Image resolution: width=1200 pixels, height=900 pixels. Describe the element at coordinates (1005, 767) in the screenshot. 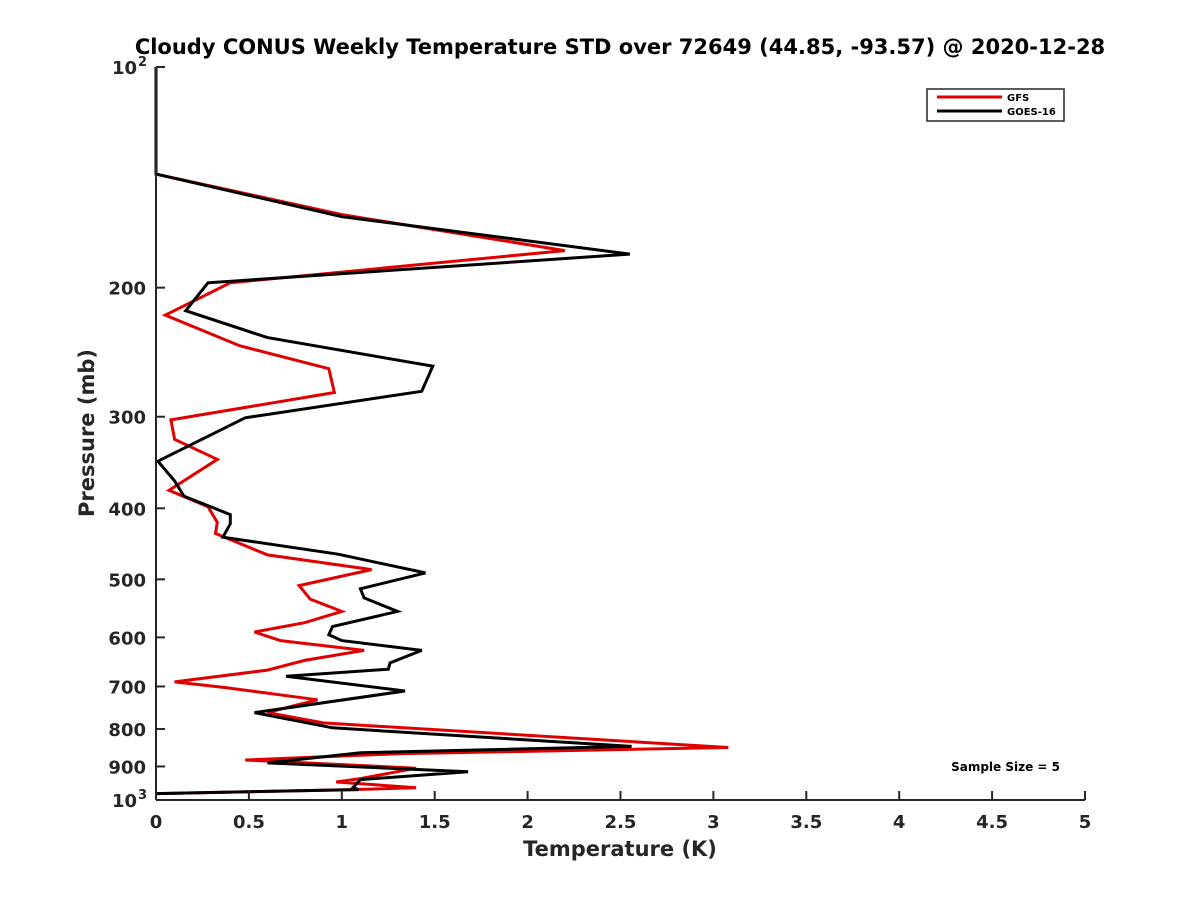

I see `sample-size-annotation: Sample Size = 5` at that location.